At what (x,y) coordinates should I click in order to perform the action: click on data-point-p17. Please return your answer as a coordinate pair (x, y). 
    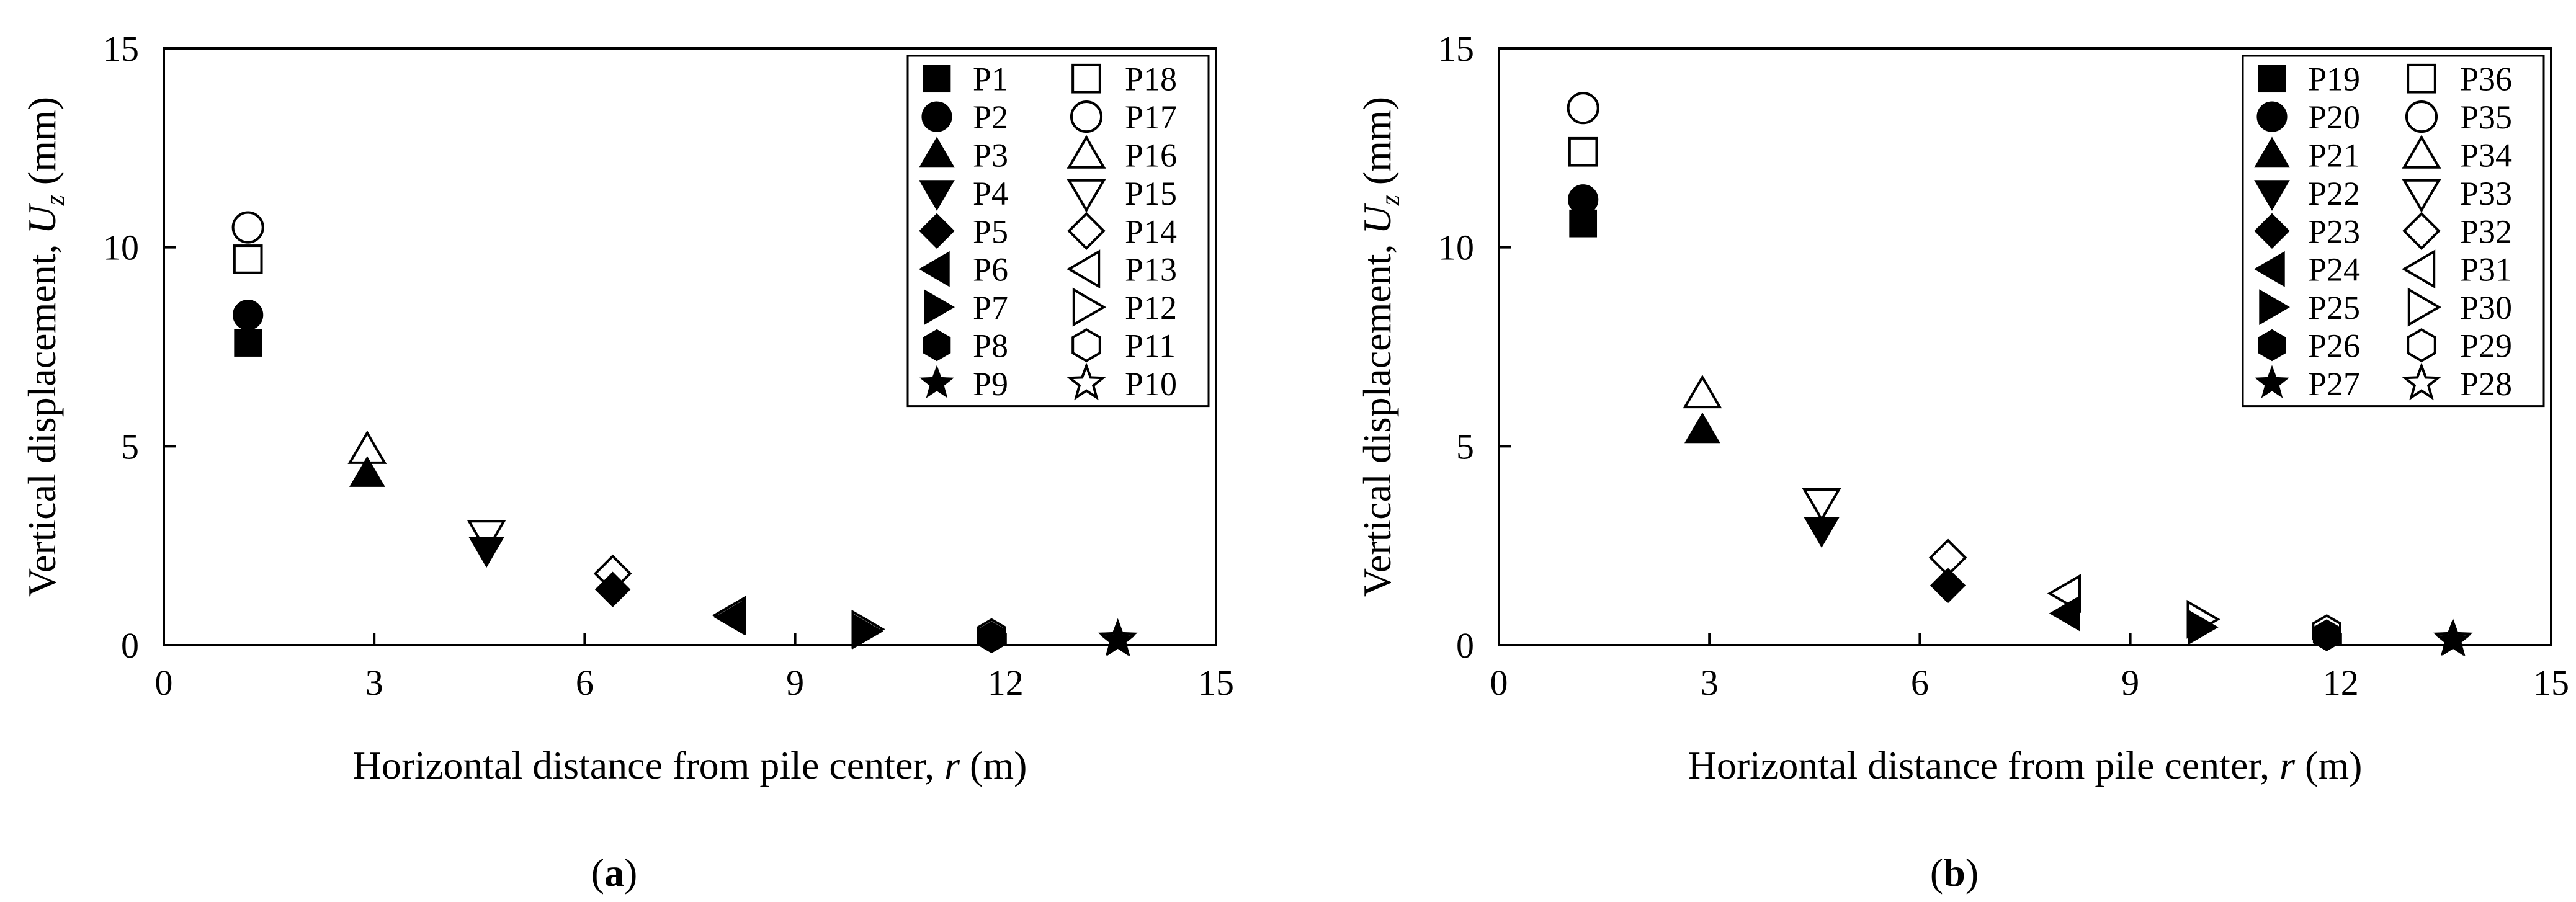
    Looking at the image, I should click on (247, 228).